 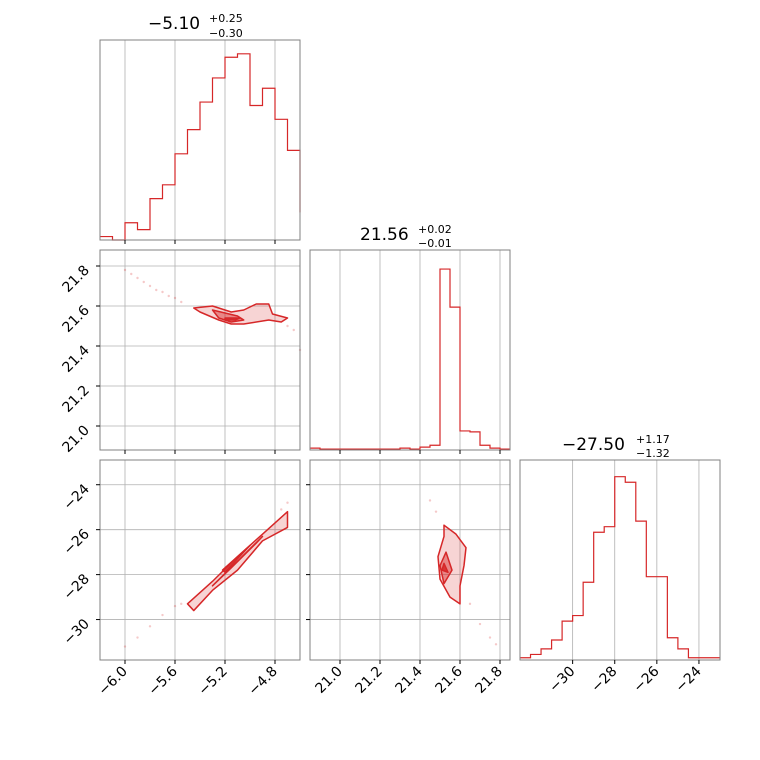 I want to click on x-tick-label: −4.8, so click(x=262, y=681).